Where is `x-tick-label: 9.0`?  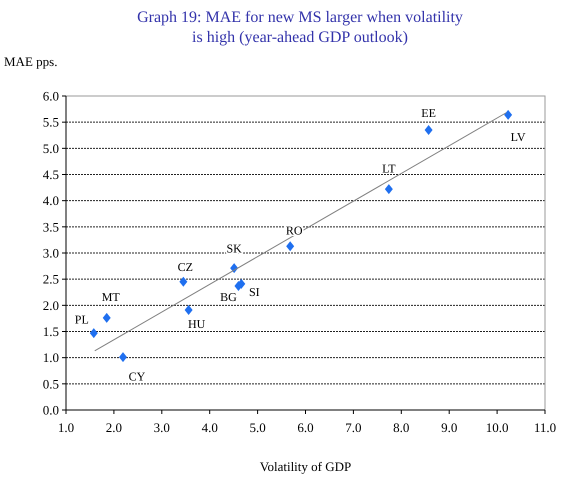
x-tick-label: 9.0 is located at coordinates (449, 427).